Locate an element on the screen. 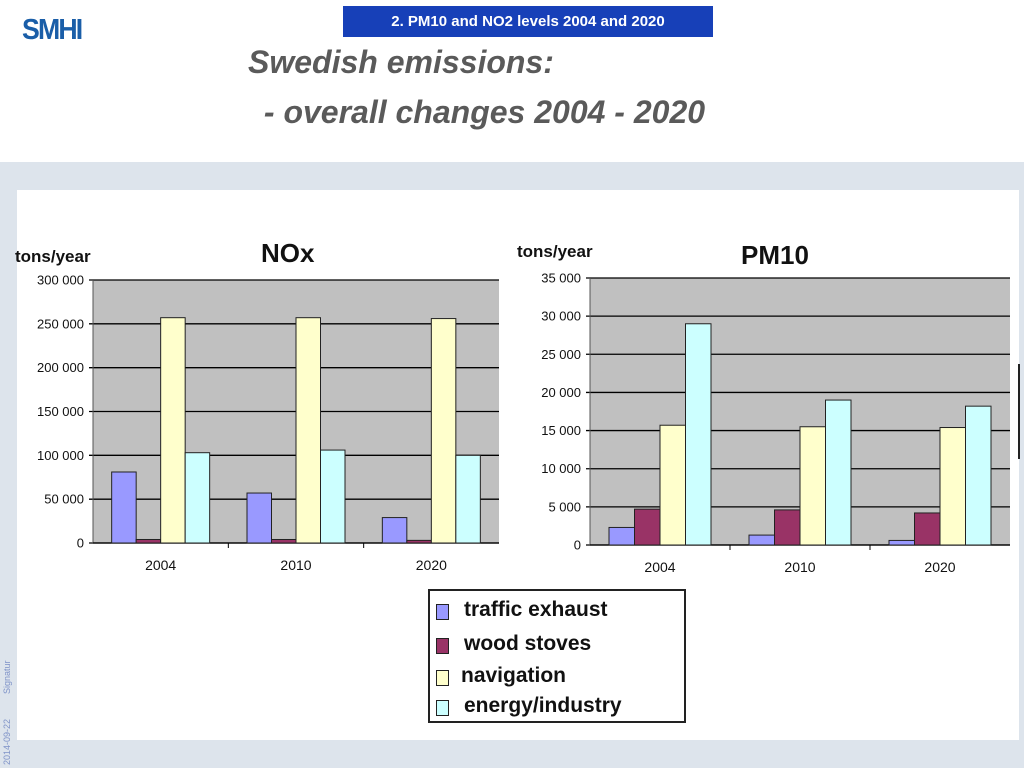  section-tag: 2. PM10 and NO2 levels 2004 and 2020 is located at coordinates (528, 21).